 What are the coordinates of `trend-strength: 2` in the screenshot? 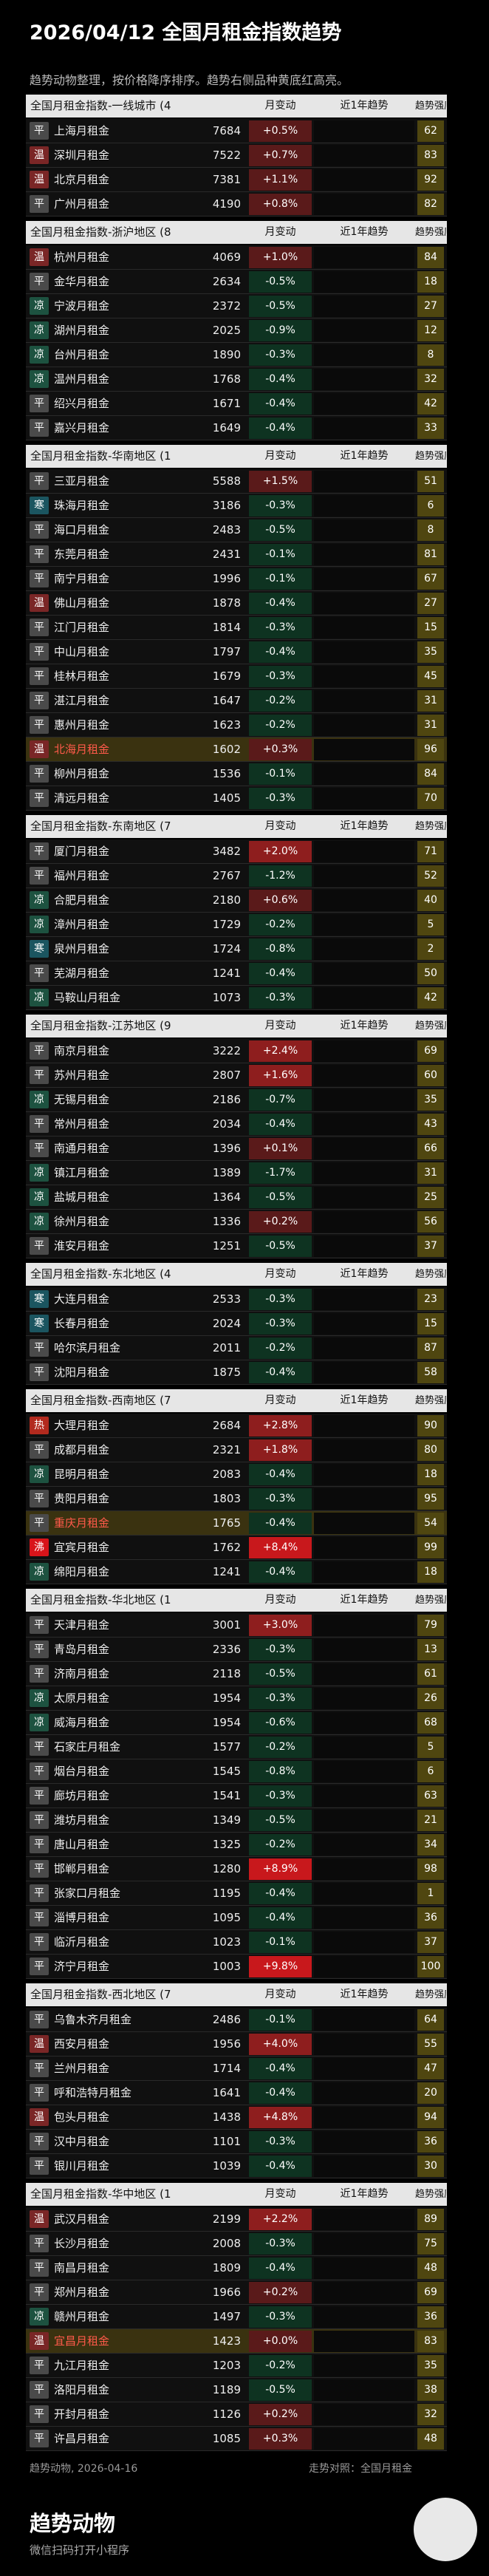 It's located at (430, 949).